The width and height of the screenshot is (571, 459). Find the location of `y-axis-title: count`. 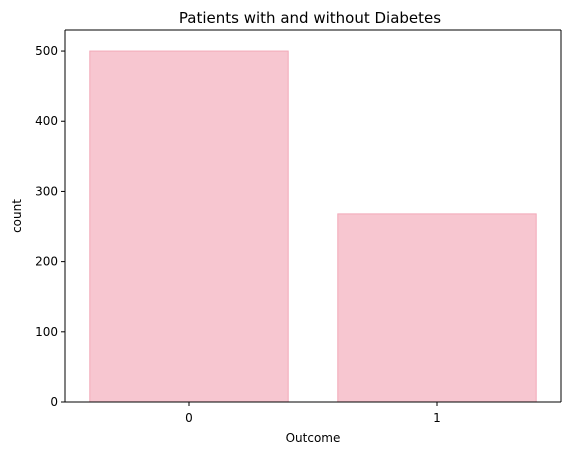

y-axis-title: count is located at coordinates (17, 216).